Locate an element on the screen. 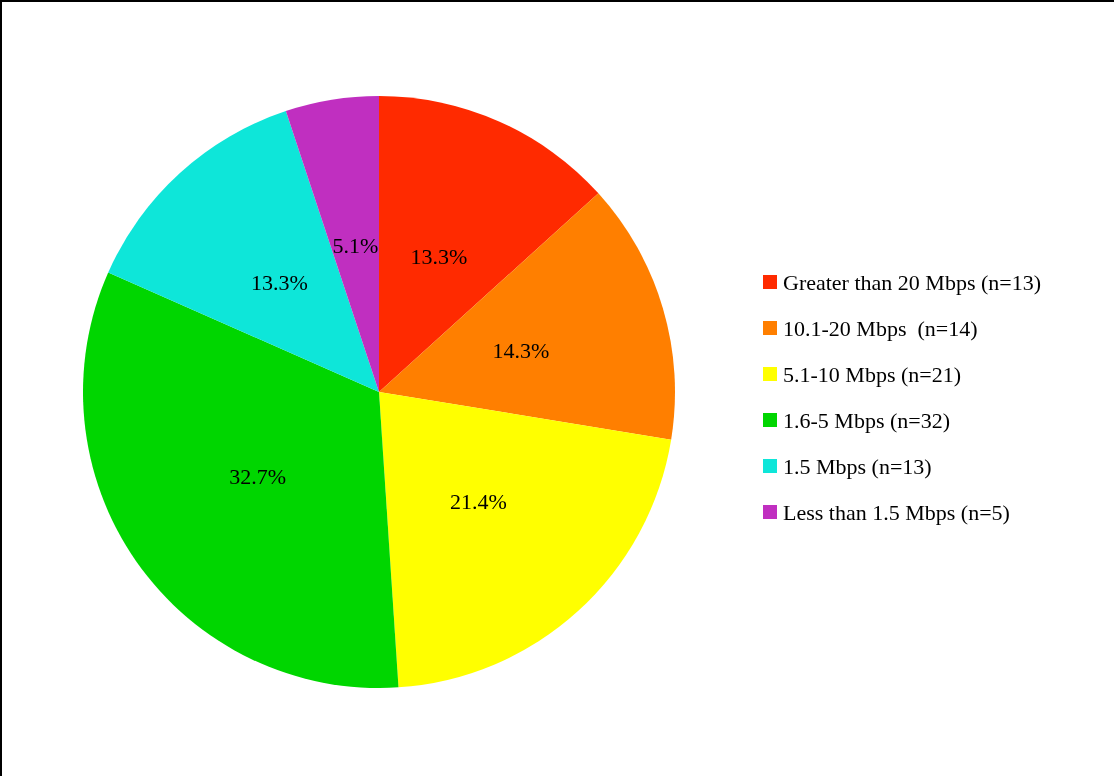 This screenshot has height=776, width=1114. data-label: 5.1% is located at coordinates (355, 246).